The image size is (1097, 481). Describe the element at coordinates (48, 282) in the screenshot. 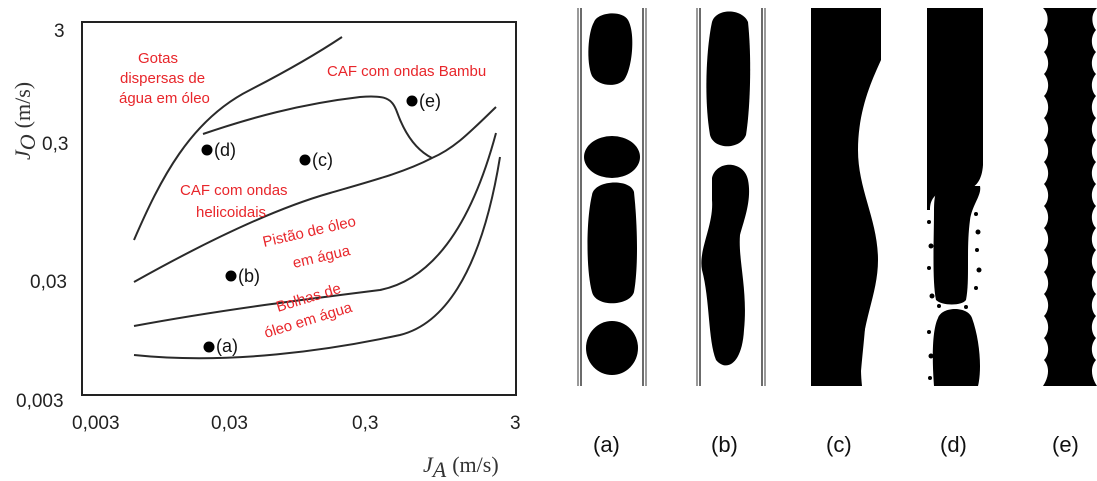

I see `y-tick-0-03: 0,03` at that location.